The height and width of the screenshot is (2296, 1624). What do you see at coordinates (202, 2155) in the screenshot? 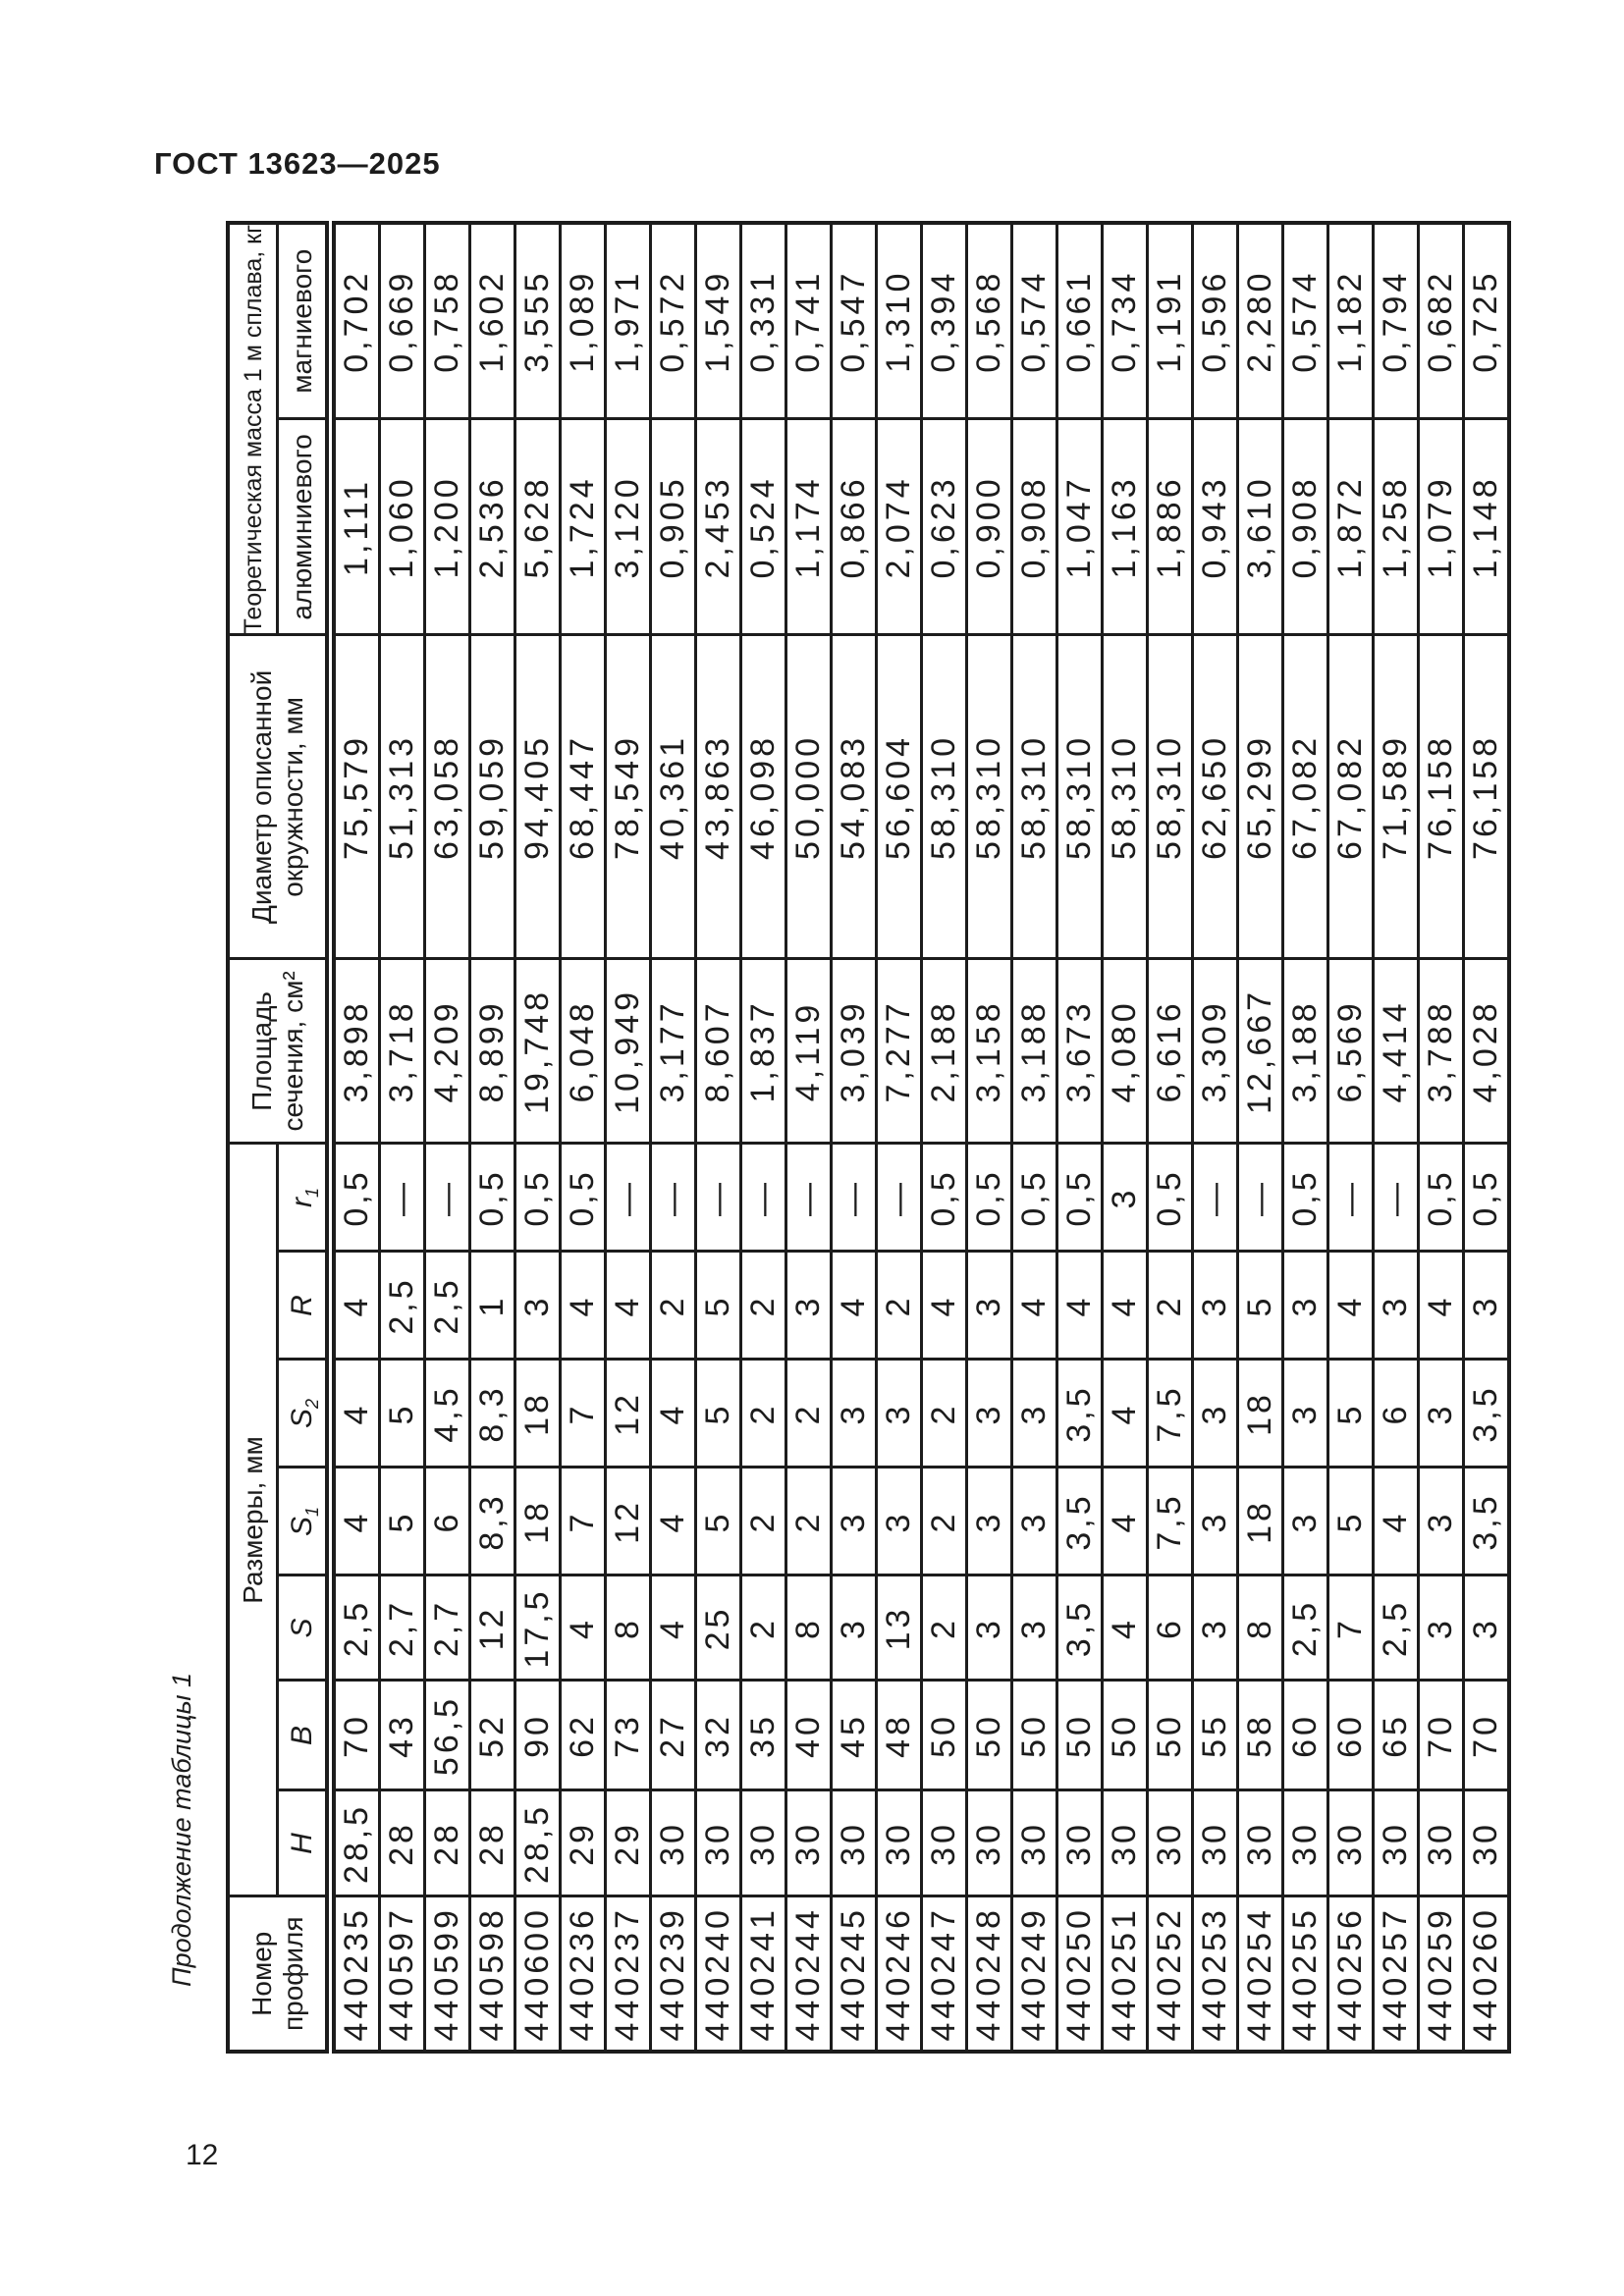
I see `page-number: 12` at bounding box center [202, 2155].